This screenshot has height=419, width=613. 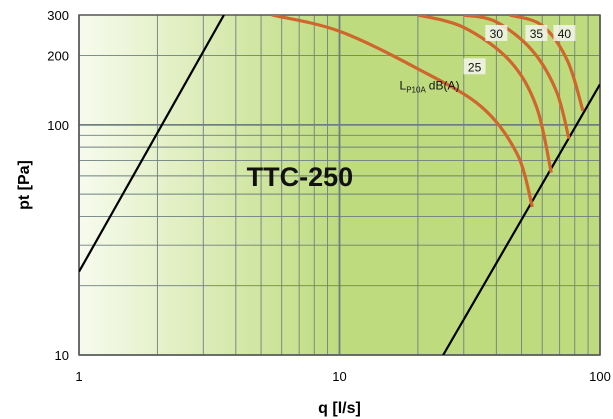 What do you see at coordinates (416, 89) in the screenshot?
I see `series-label-subscript: P10A` at bounding box center [416, 89].